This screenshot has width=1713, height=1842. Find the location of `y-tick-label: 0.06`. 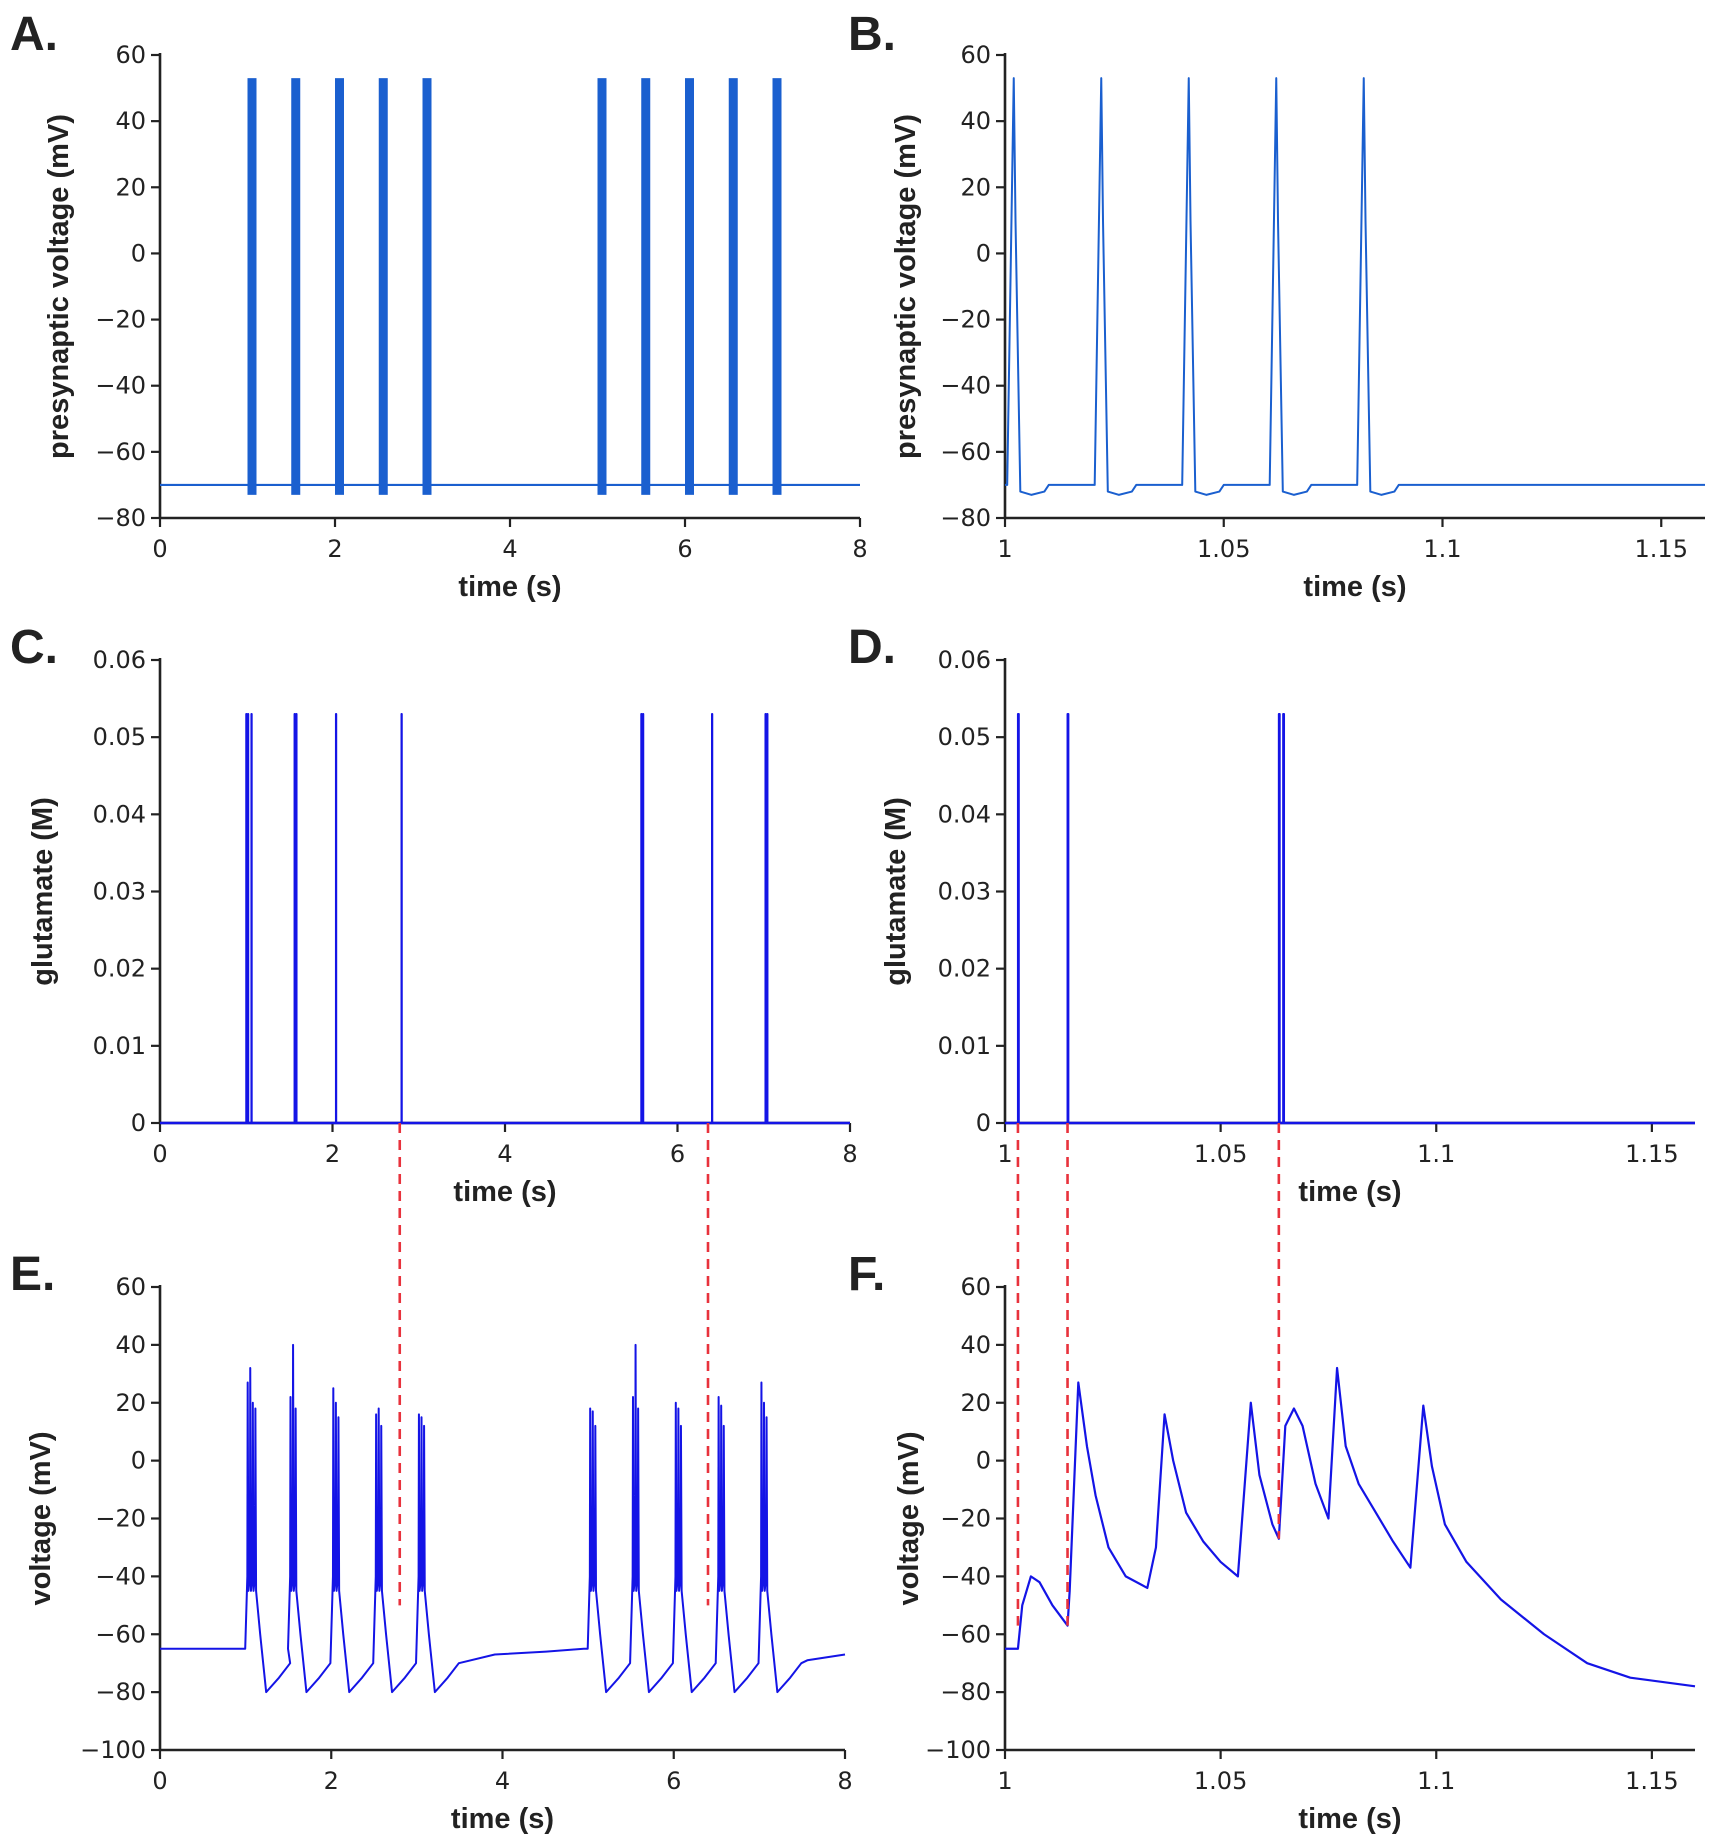

y-tick-label: 0.06 is located at coordinates (964, 660).